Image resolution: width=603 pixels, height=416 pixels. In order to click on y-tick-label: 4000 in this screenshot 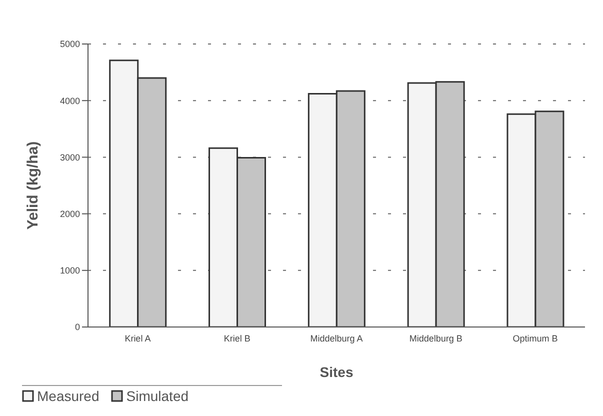, I will do `click(70, 101)`.